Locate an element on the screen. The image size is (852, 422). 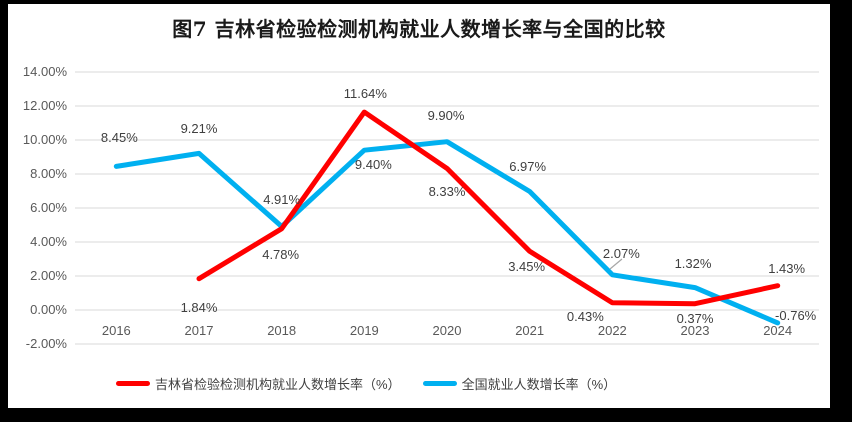
legend-line-marker-jilin is located at coordinates (133, 383).